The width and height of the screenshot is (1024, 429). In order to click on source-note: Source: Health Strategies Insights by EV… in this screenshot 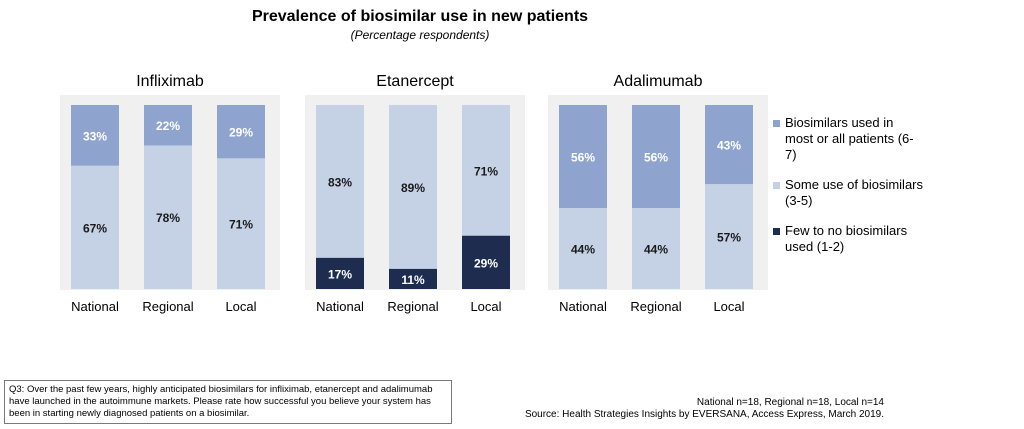, I will do `click(704, 414)`.